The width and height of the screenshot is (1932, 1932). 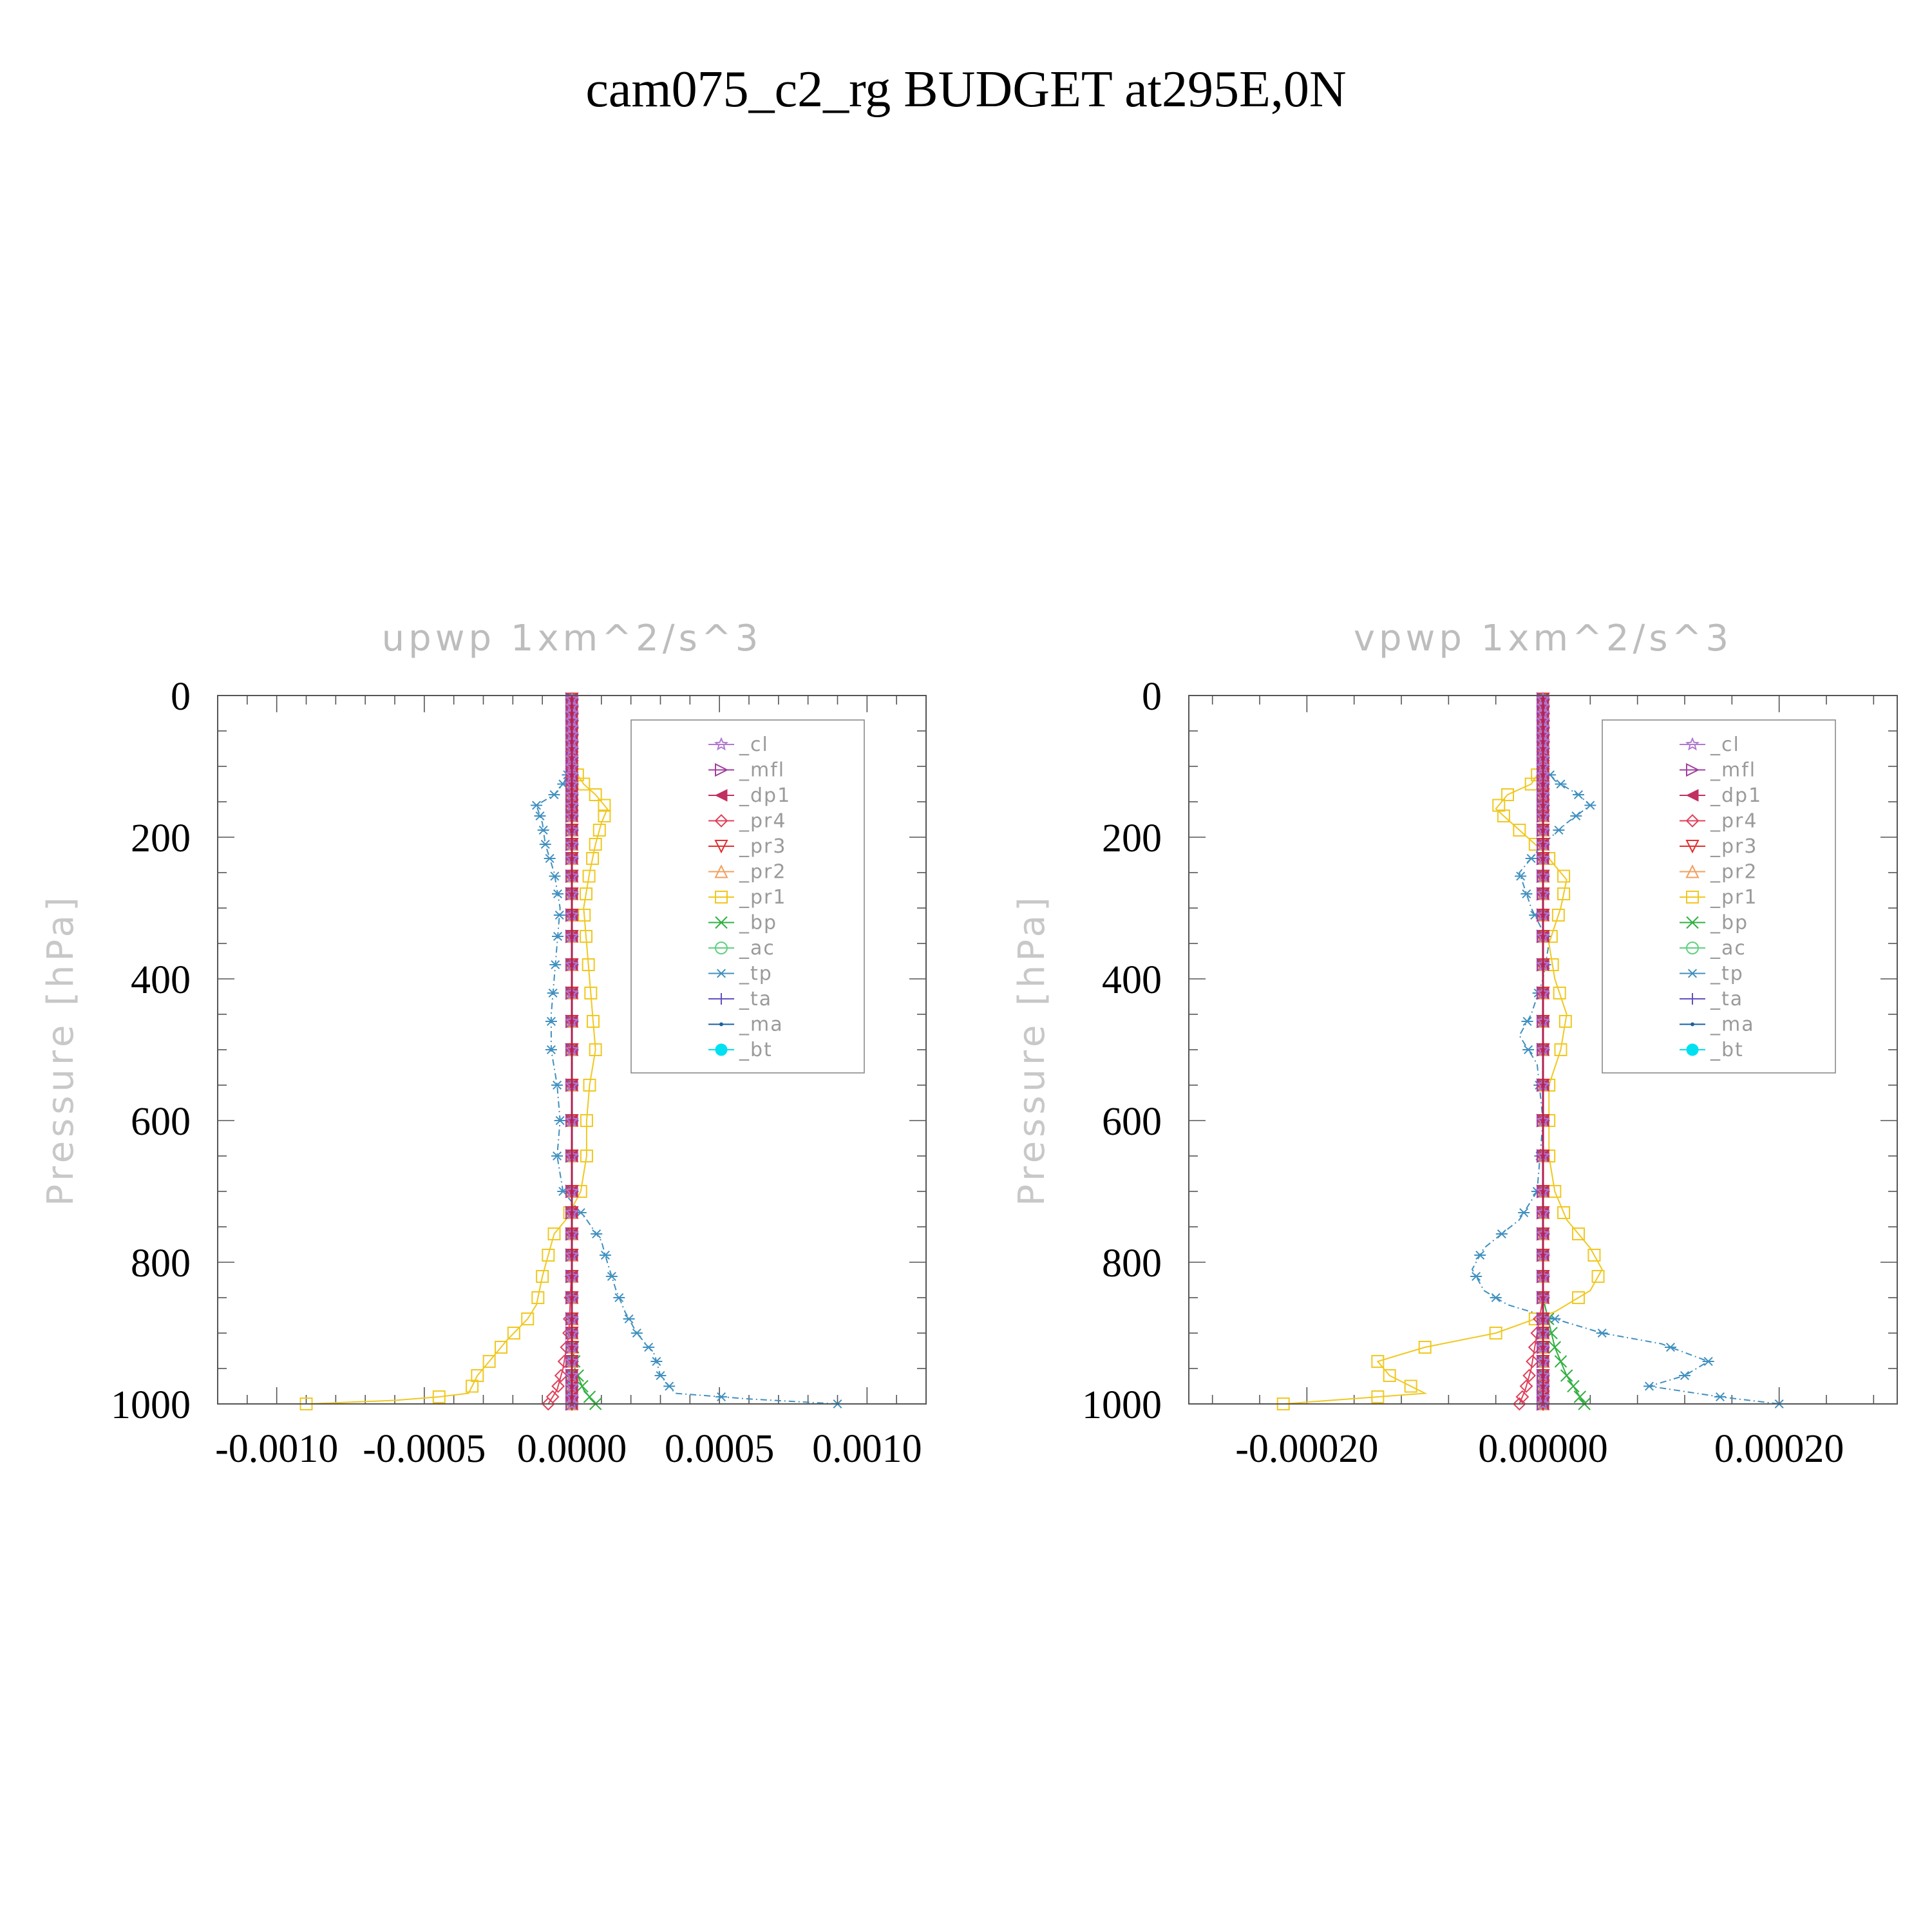 I want to click on y-tick-label: 200, so click(x=1132, y=839).